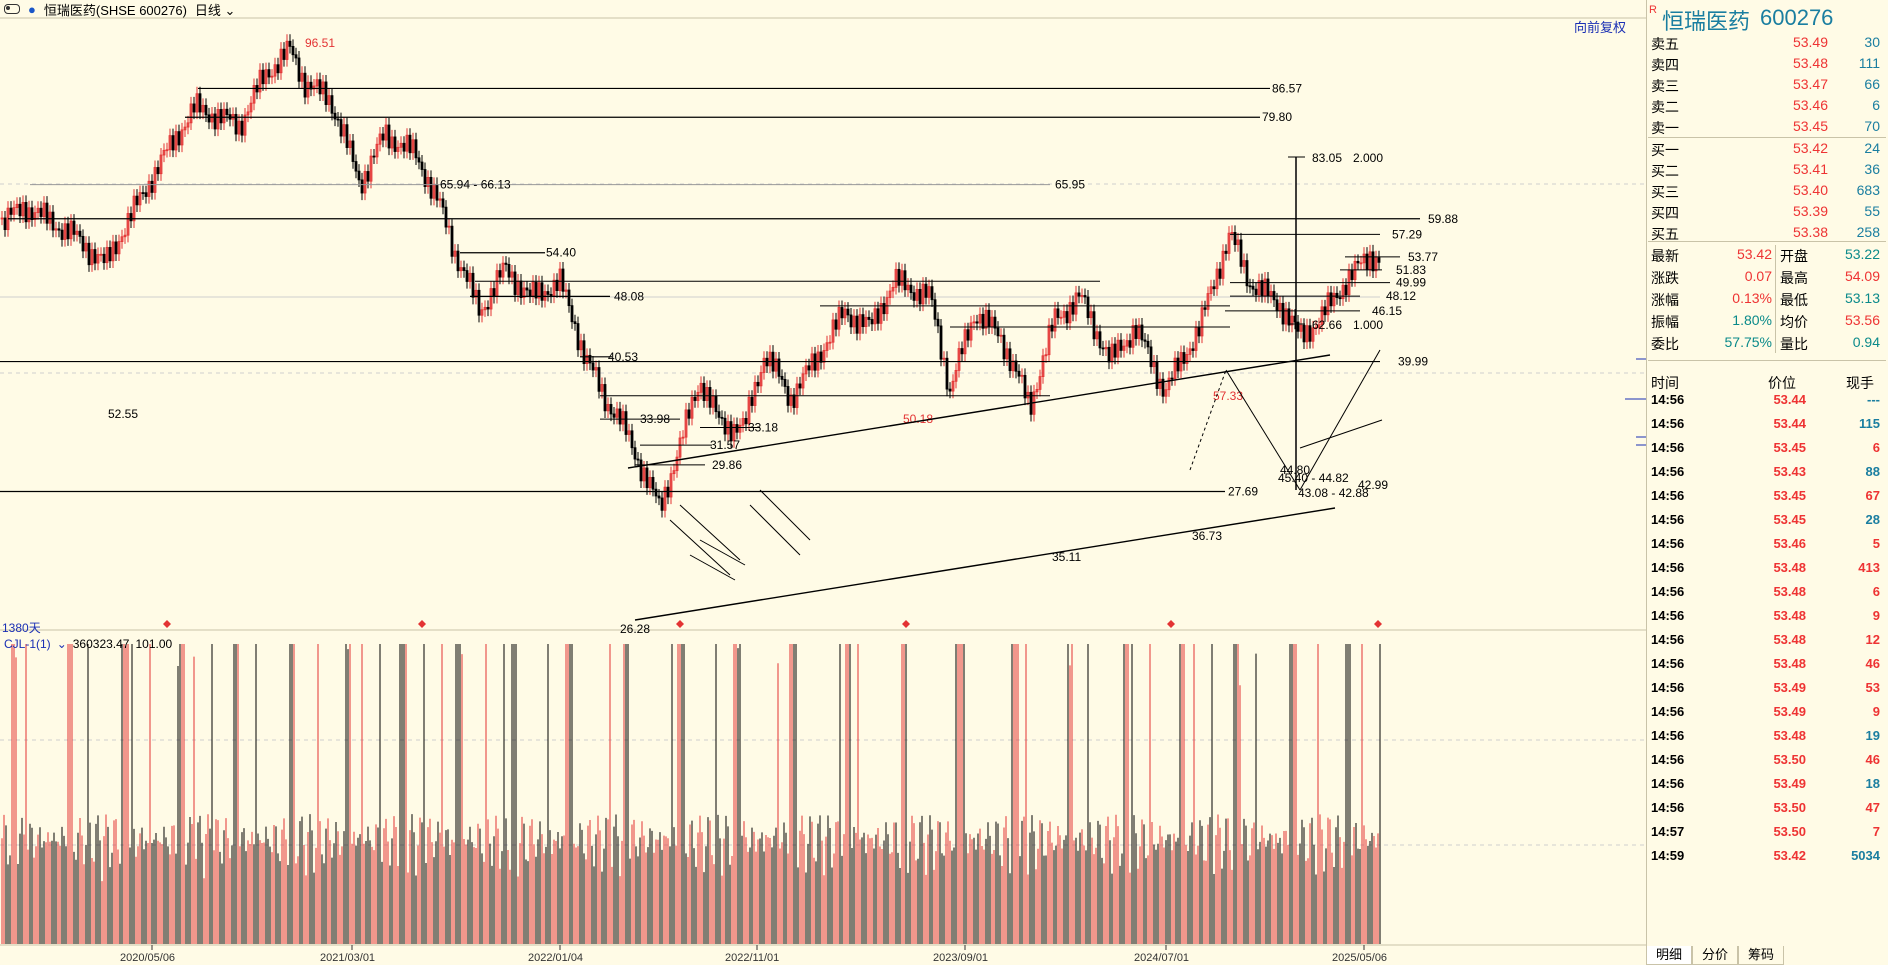 The height and width of the screenshot is (965, 1888). I want to click on orderbook-row: 买一 53.42 24, so click(1767, 148).